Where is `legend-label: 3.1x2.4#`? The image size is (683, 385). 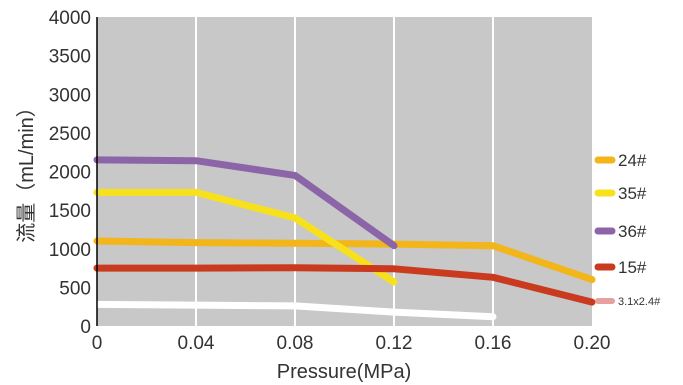
legend-label: 3.1x2.4# is located at coordinates (639, 302).